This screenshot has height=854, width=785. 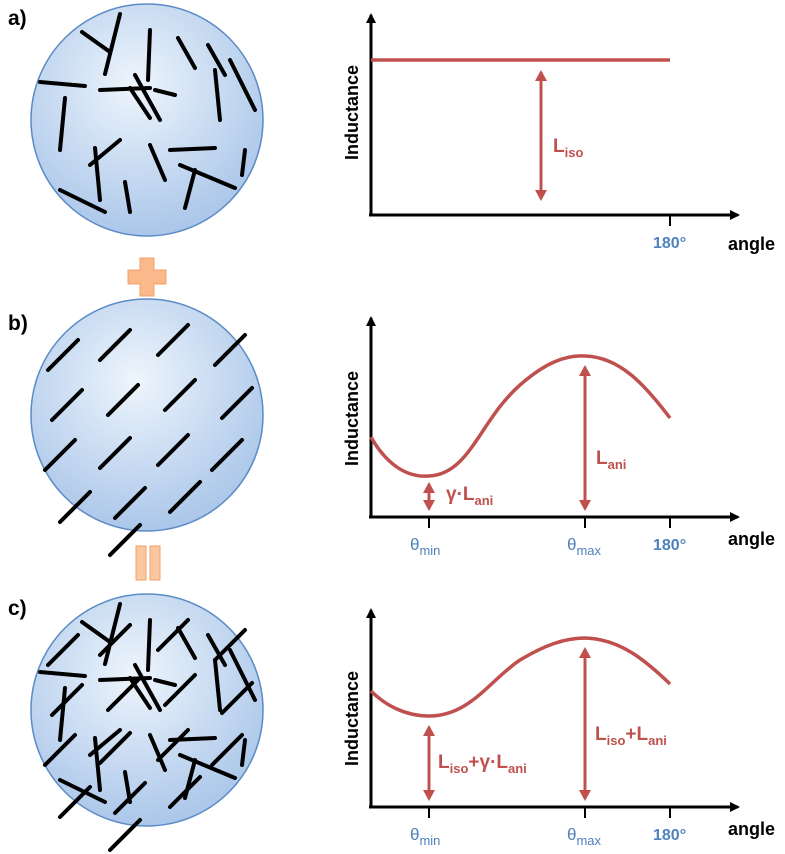 I want to click on theta-max-label-c: θmax, so click(x=584, y=836).